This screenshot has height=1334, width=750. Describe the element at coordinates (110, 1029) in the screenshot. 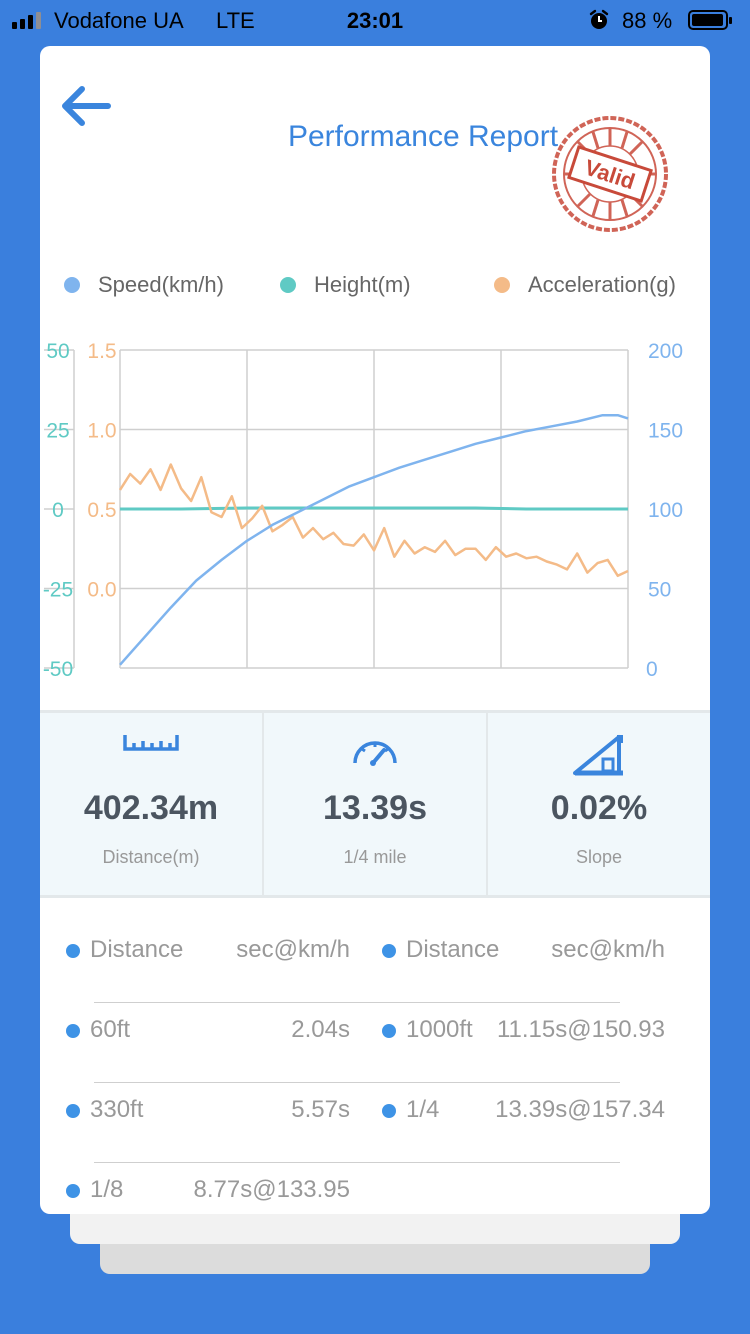

I see `table-cell-label: 60ft` at that location.